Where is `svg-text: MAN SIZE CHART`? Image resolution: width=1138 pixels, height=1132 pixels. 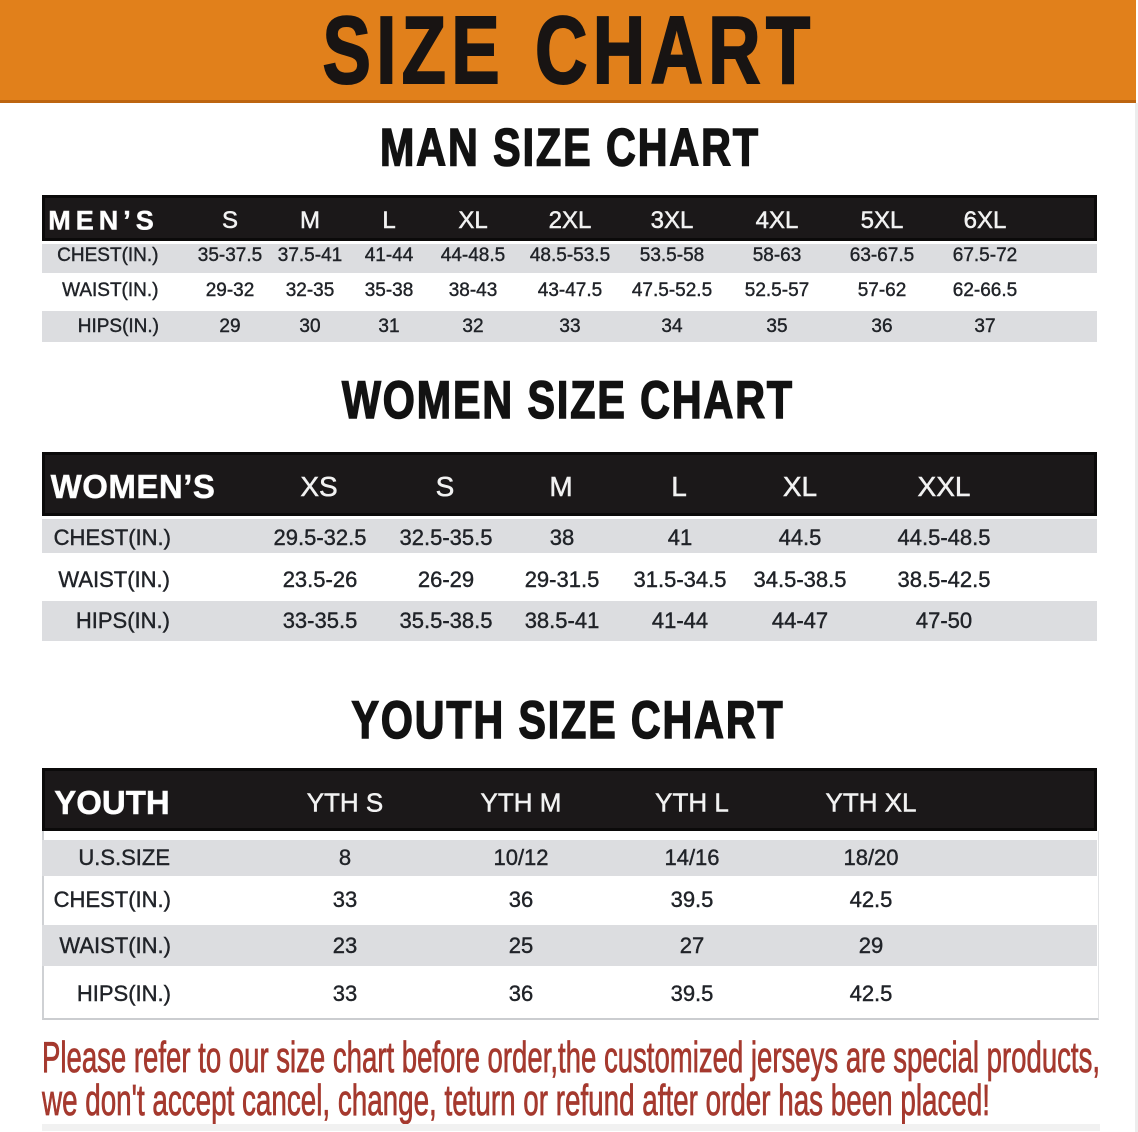
svg-text: MAN SIZE CHART is located at coordinates (570, 148).